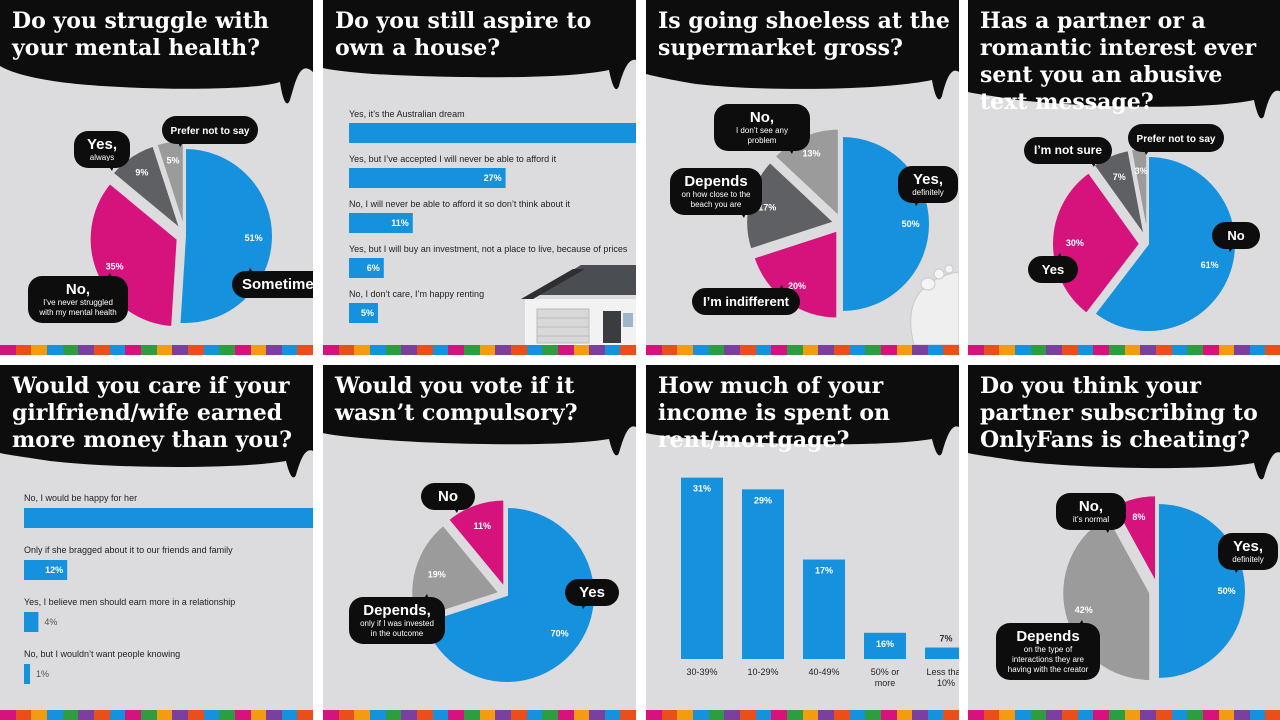 The height and width of the screenshot is (720, 1280). Describe the element at coordinates (448, 498) in the screenshot. I see `bubble-no: No` at that location.